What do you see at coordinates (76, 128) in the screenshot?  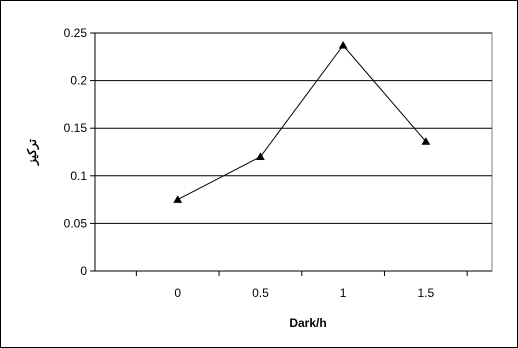 I see `y-tick-label: 0.15` at bounding box center [76, 128].